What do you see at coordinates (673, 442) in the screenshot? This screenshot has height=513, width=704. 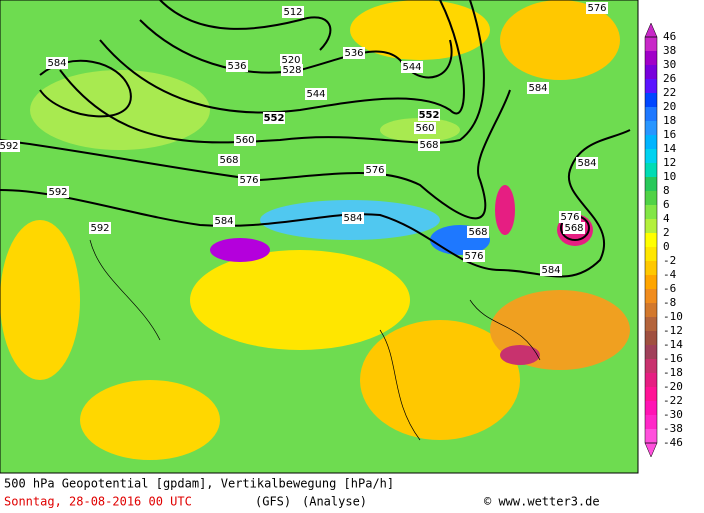 I see `colorbar-label: -46` at bounding box center [673, 442].